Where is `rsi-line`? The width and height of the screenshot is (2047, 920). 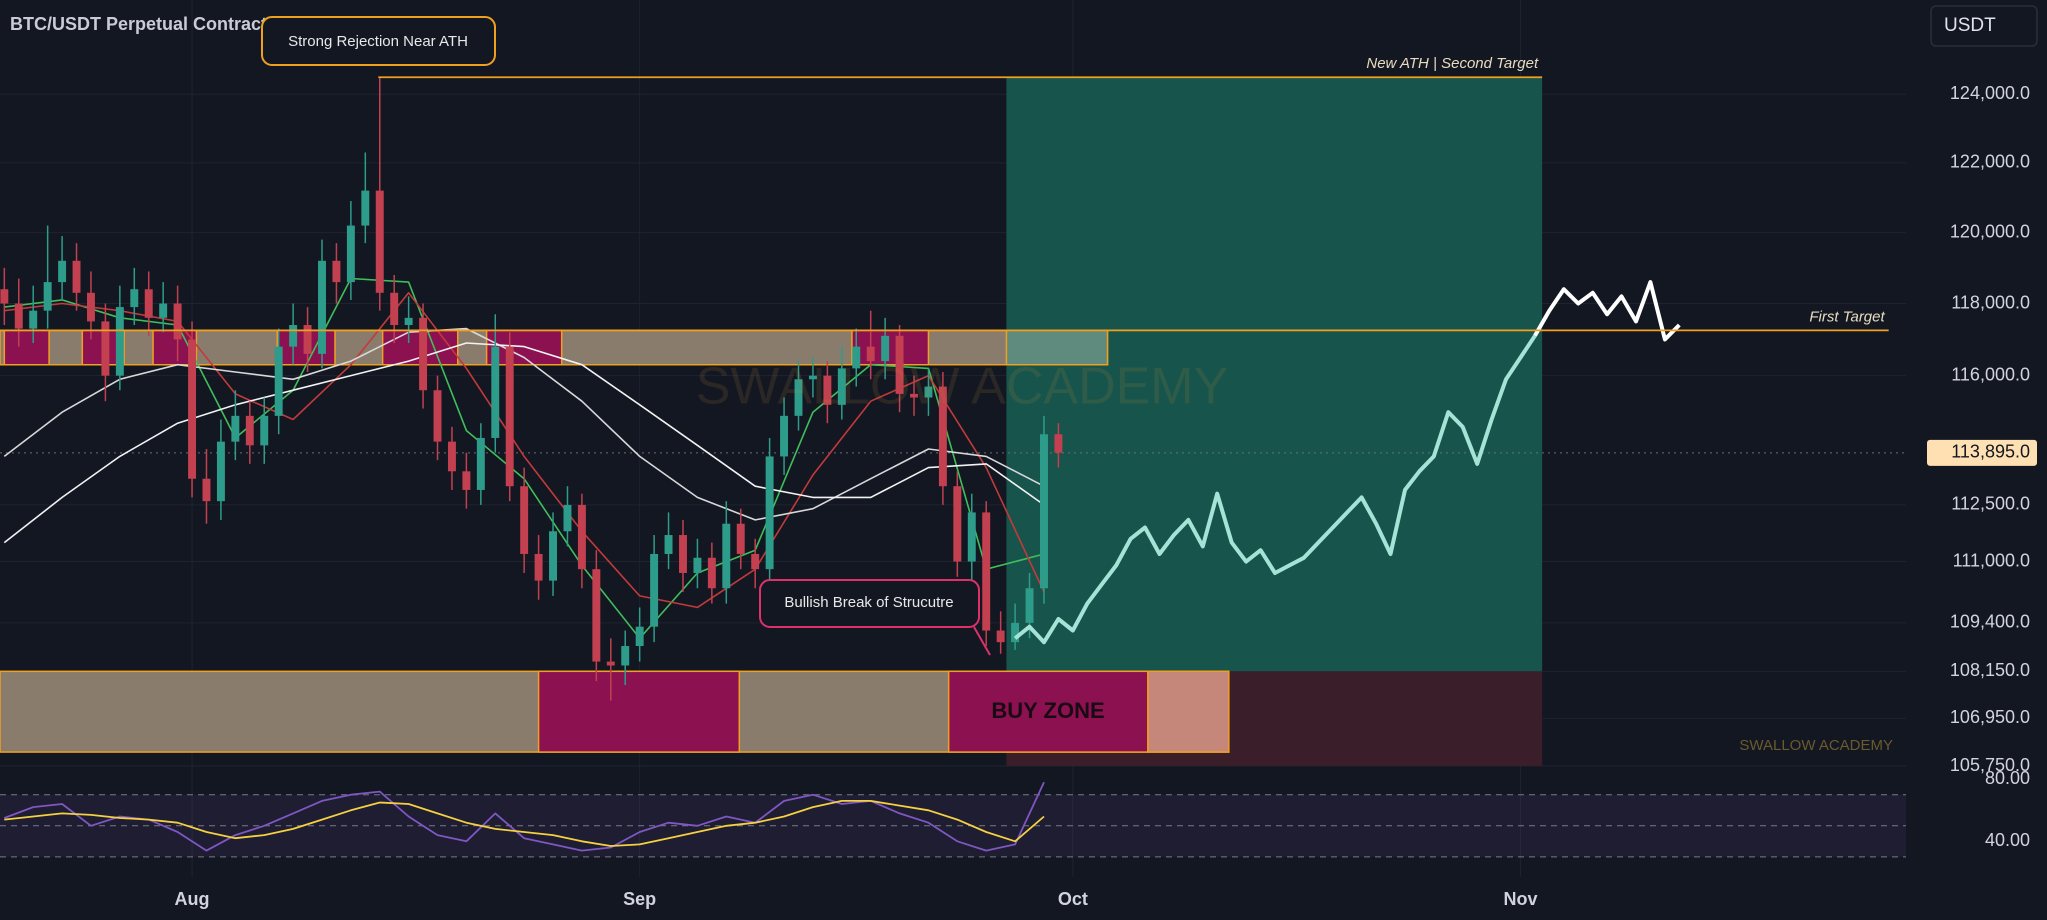
rsi-line is located at coordinates (524, 823).